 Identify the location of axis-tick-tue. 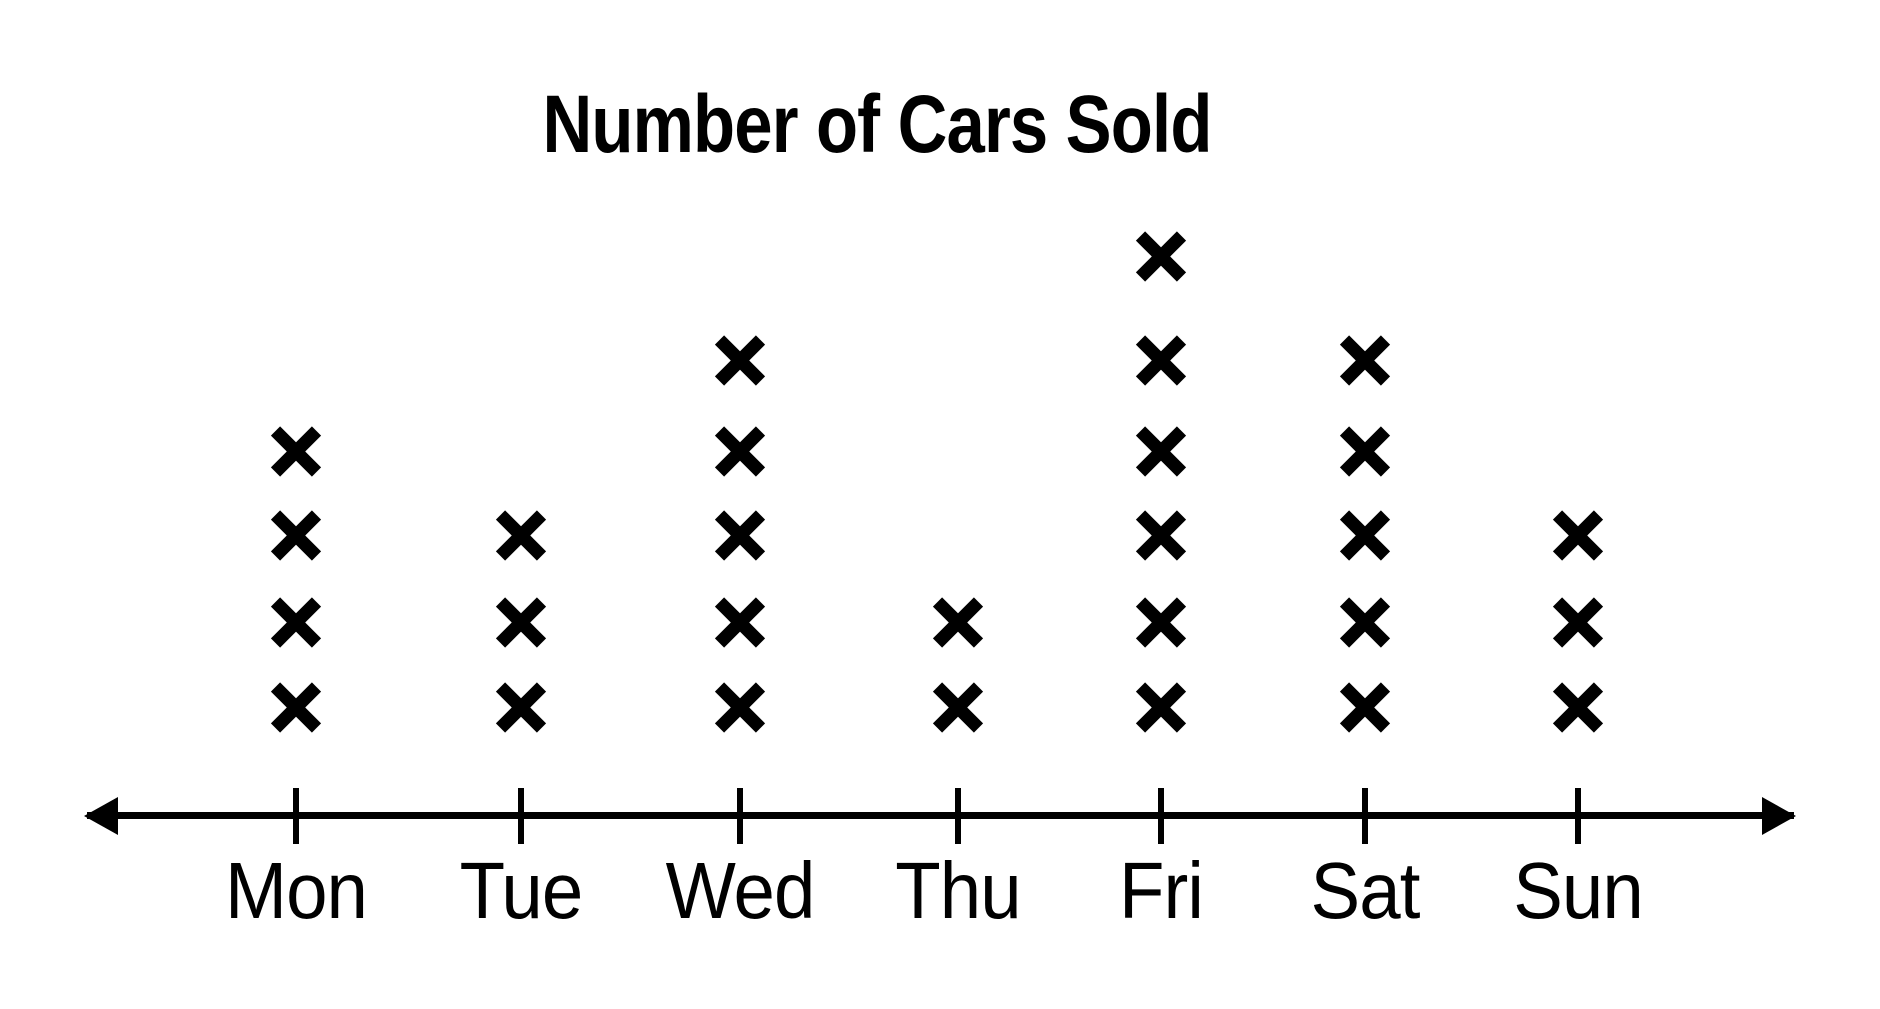
(521, 816).